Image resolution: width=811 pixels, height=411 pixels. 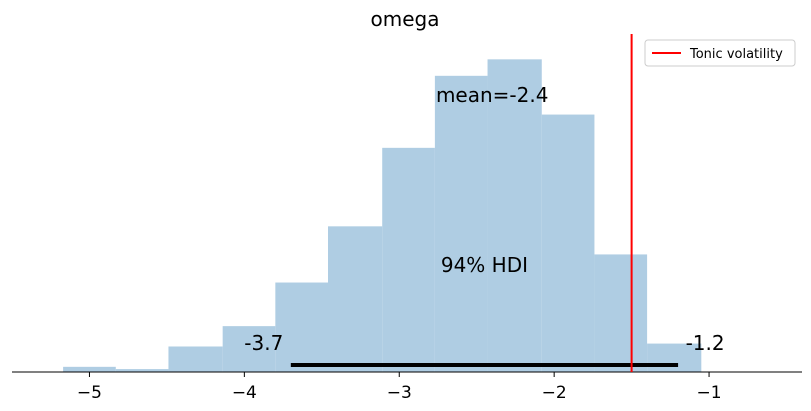 I want to click on hdi-high-annotation: -1.2, so click(x=705, y=343).